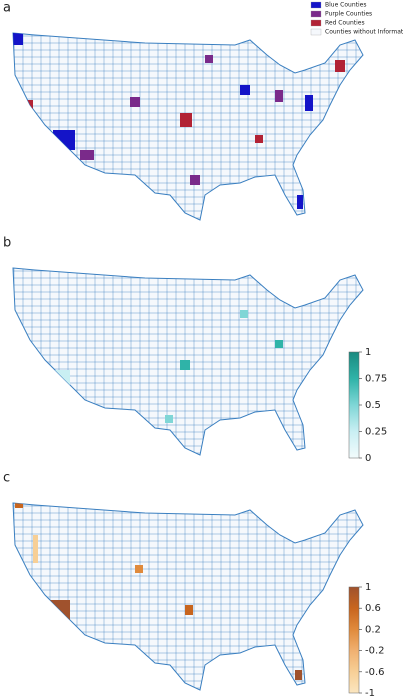 The height and width of the screenshot is (700, 403). Describe the element at coordinates (376, 379) in the screenshot. I see `colorbar-tick-label: 0.75` at that location.